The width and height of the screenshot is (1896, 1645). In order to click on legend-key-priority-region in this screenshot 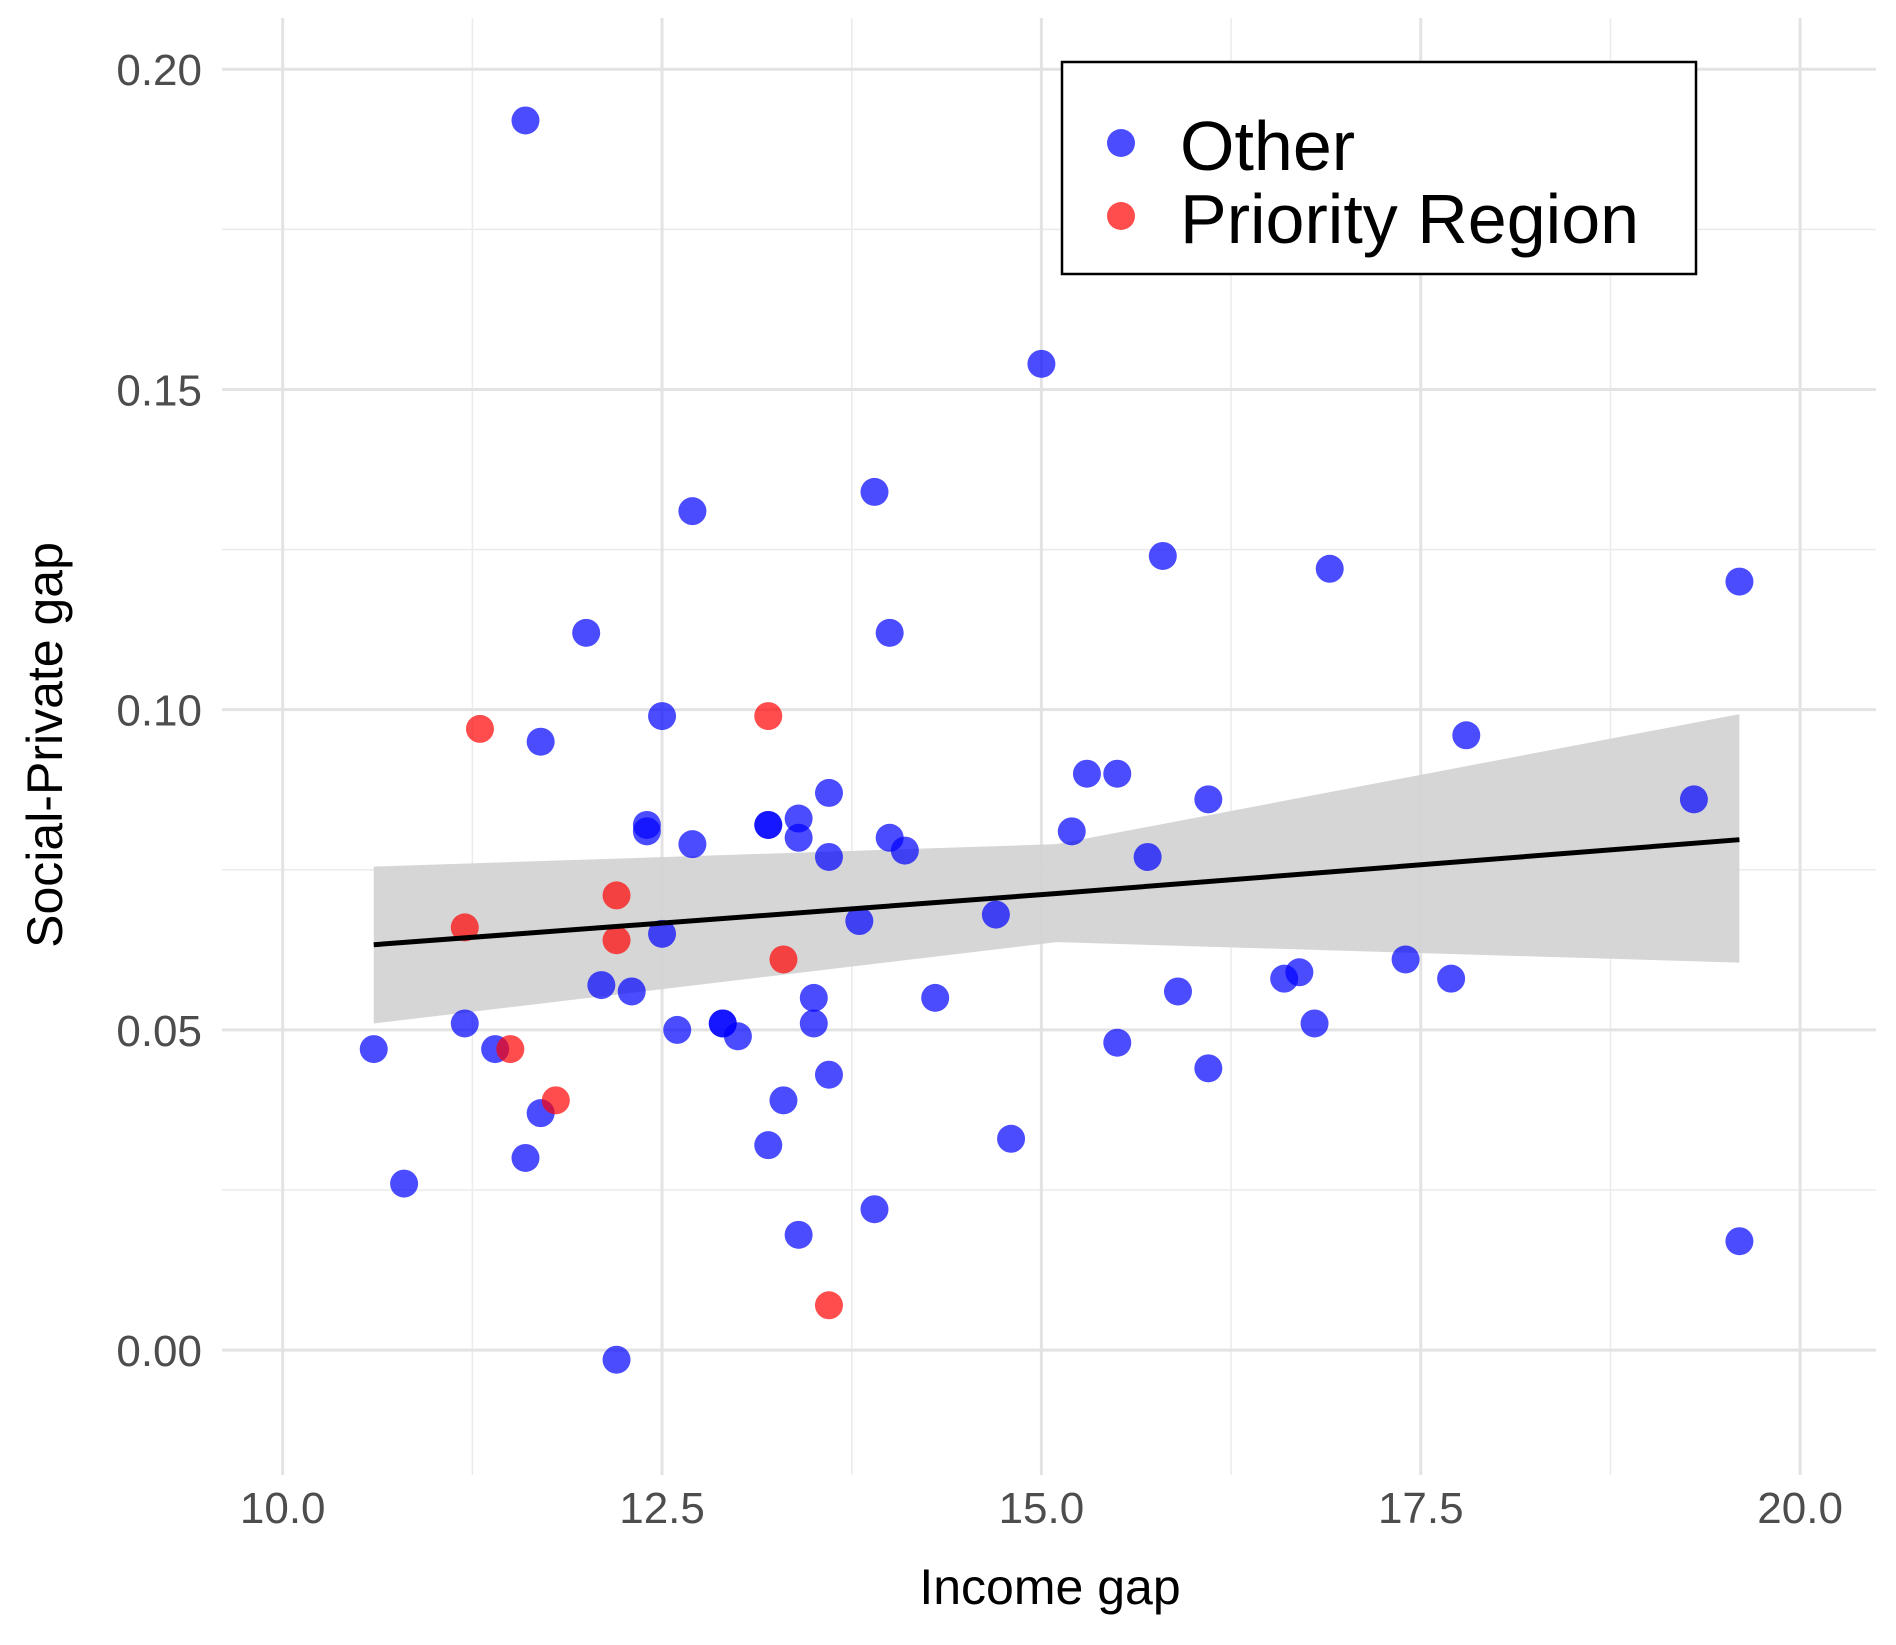, I will do `click(1121, 216)`.